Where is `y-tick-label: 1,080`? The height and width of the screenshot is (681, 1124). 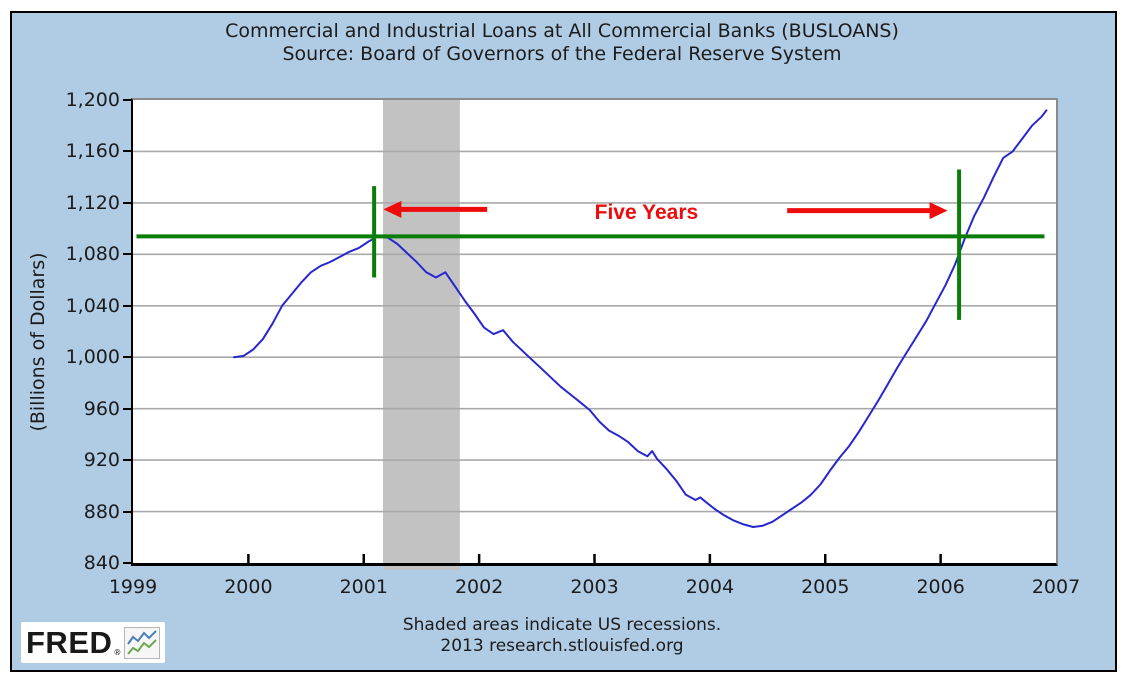 y-tick-label: 1,080 is located at coordinates (92, 254).